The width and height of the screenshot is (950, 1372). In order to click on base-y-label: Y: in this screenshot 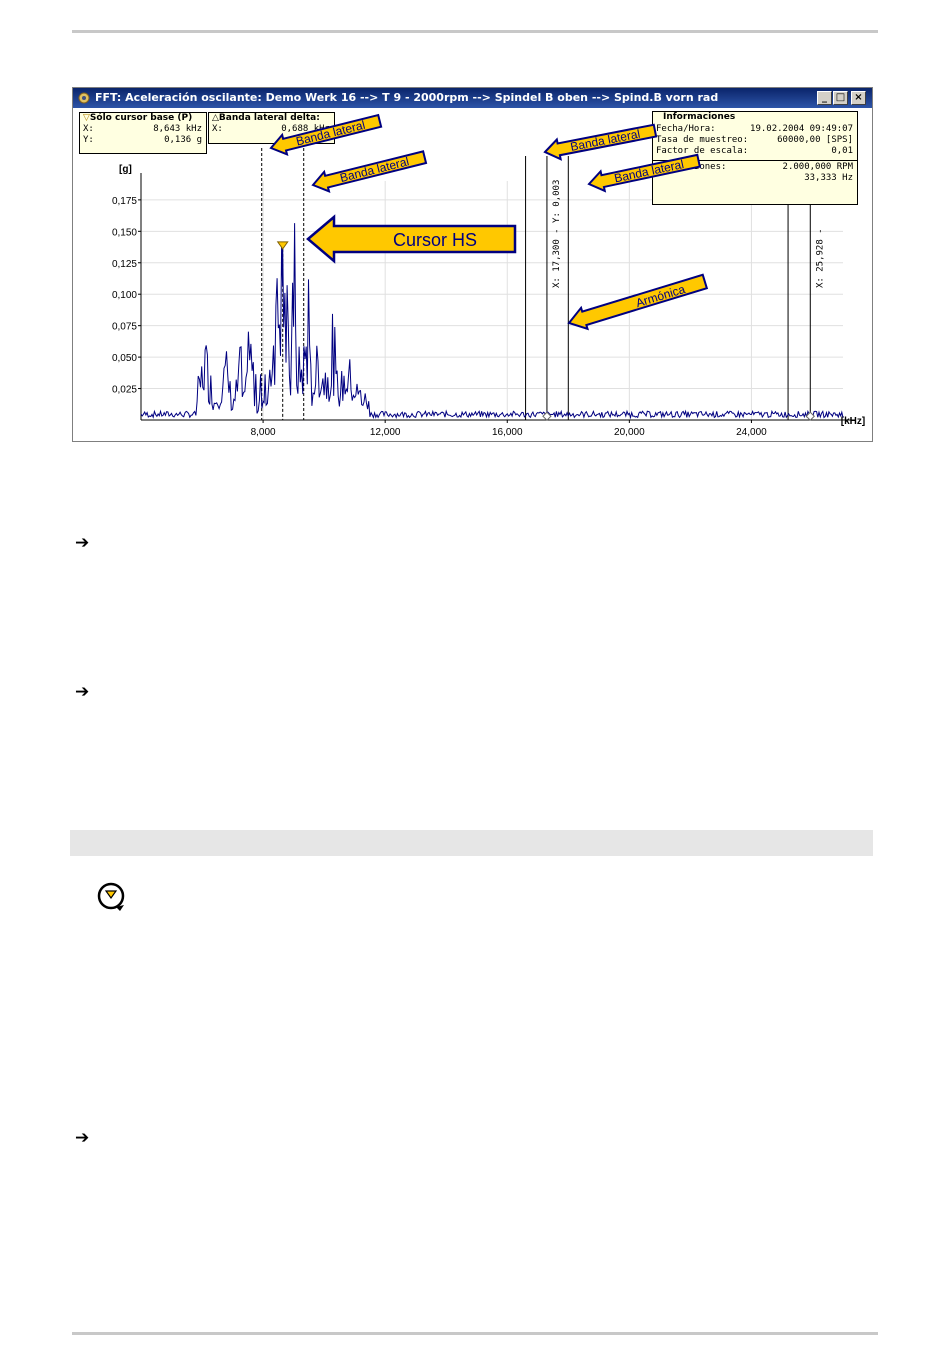, I will do `click(88, 140)`.